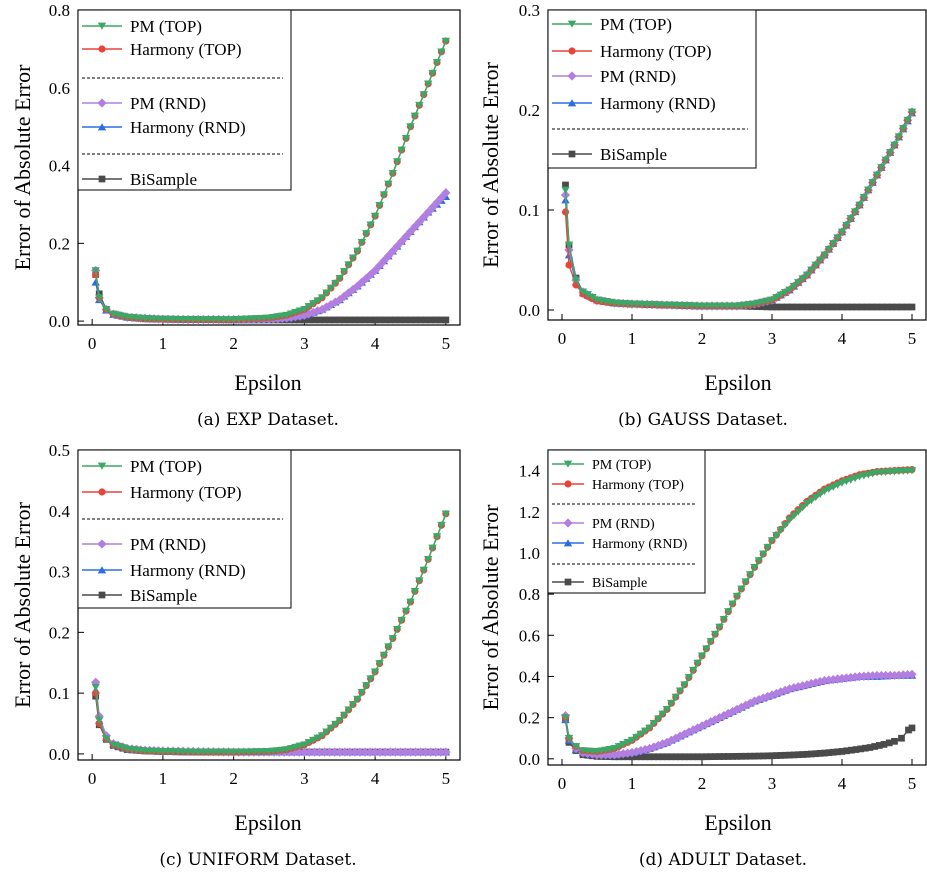  What do you see at coordinates (530, 471) in the screenshot?
I see `y-tick-label: 1.4` at bounding box center [530, 471].